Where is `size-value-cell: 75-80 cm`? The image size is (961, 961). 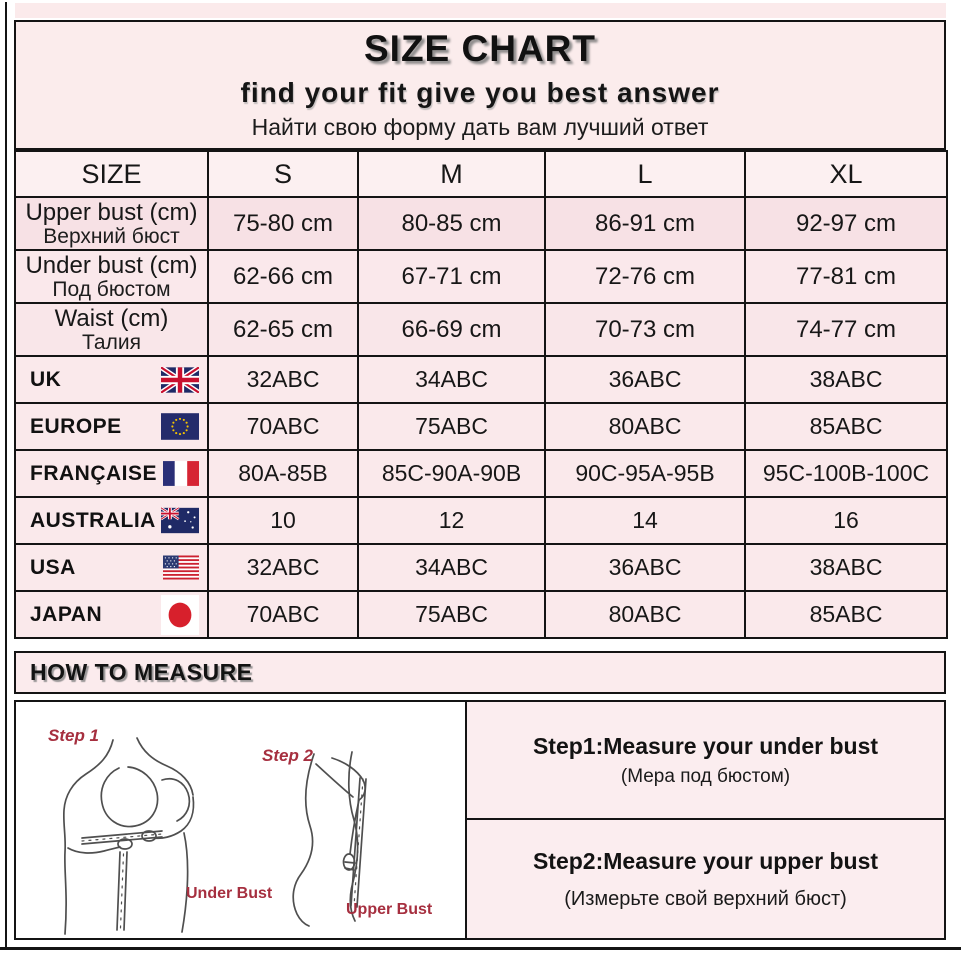 size-value-cell: 75-80 cm is located at coordinates (283, 223).